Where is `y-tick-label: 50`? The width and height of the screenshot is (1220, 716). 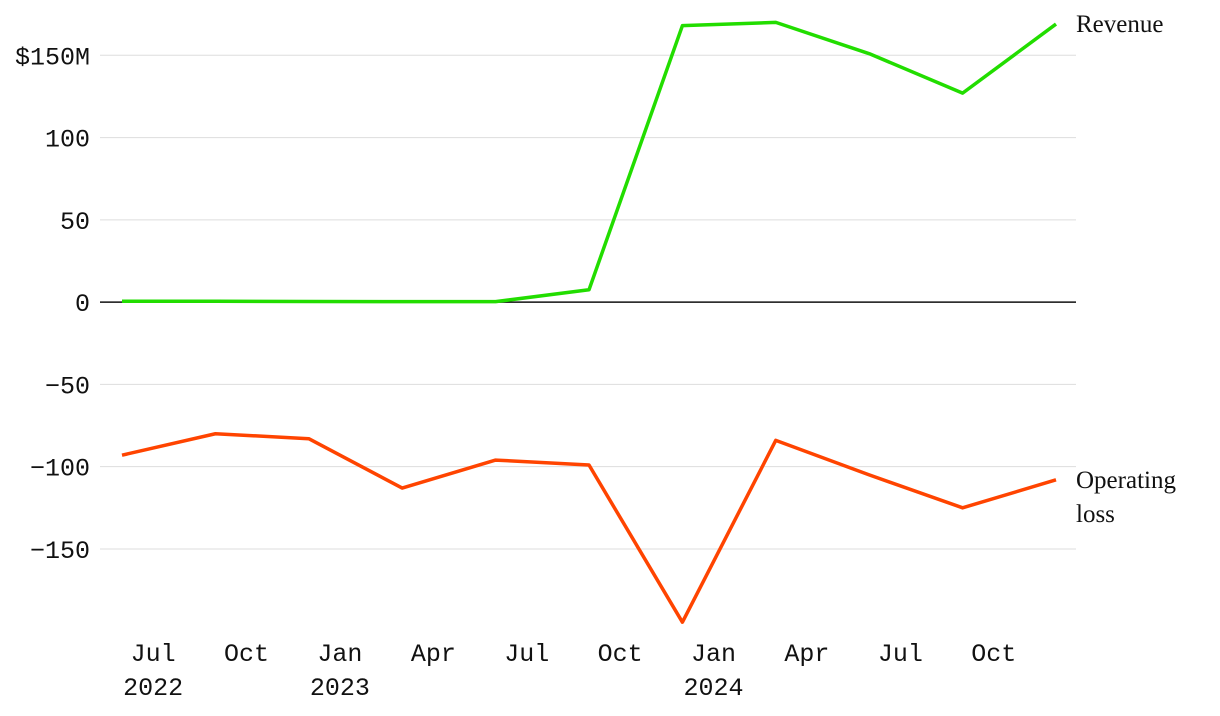
y-tick-label: 50 is located at coordinates (75, 222).